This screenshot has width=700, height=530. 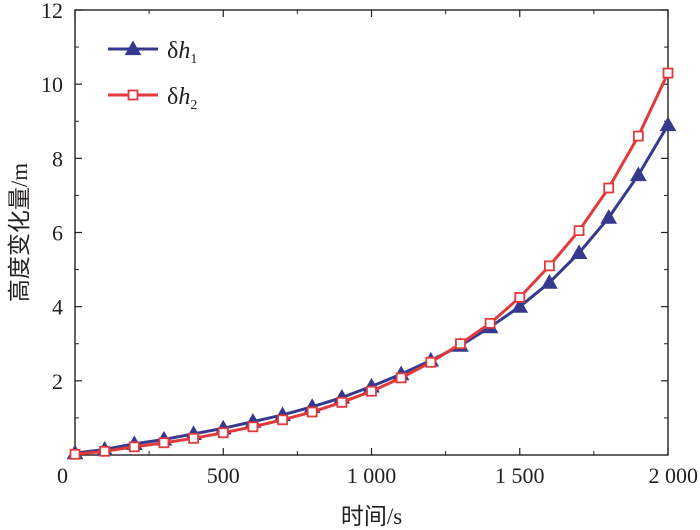 What do you see at coordinates (372, 475) in the screenshot?
I see `x-tick-label: 1 000` at bounding box center [372, 475].